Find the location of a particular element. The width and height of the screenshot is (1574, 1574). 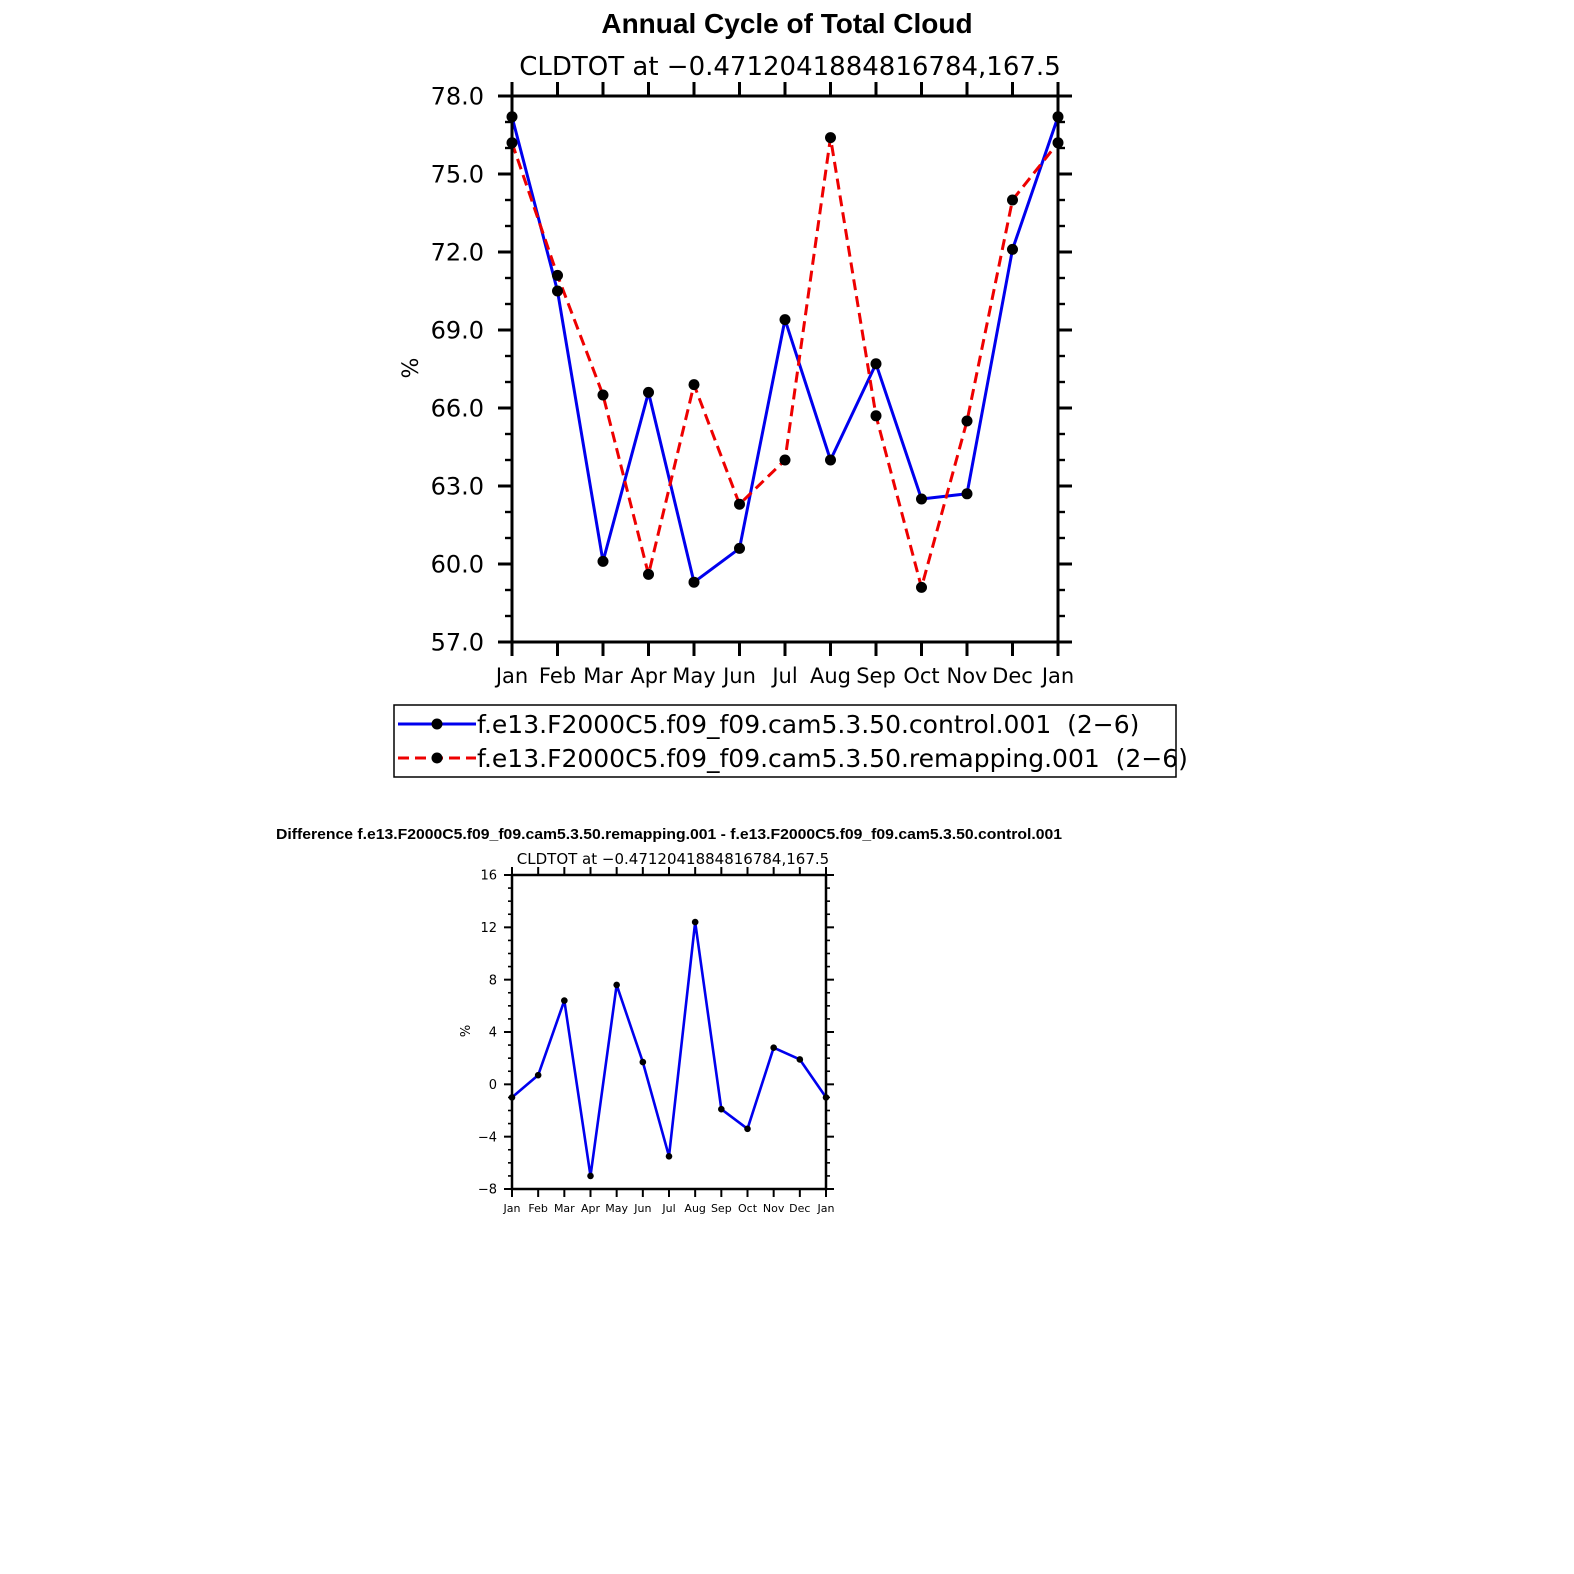

chart-subtitle: CLDTOT at −0.4712041884816784,167.5 is located at coordinates (790, 67).